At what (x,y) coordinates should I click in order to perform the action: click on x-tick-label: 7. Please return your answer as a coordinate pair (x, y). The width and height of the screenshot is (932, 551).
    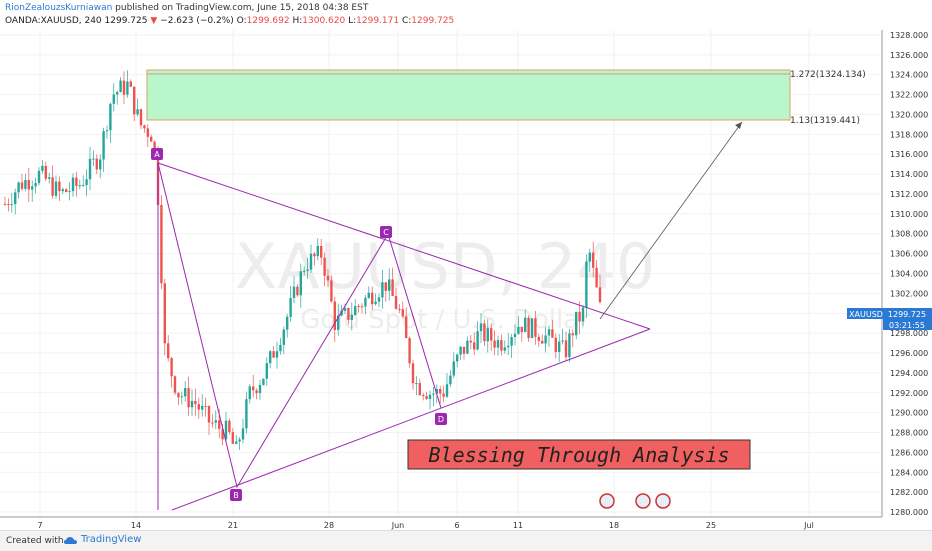
    Looking at the image, I should click on (39, 525).